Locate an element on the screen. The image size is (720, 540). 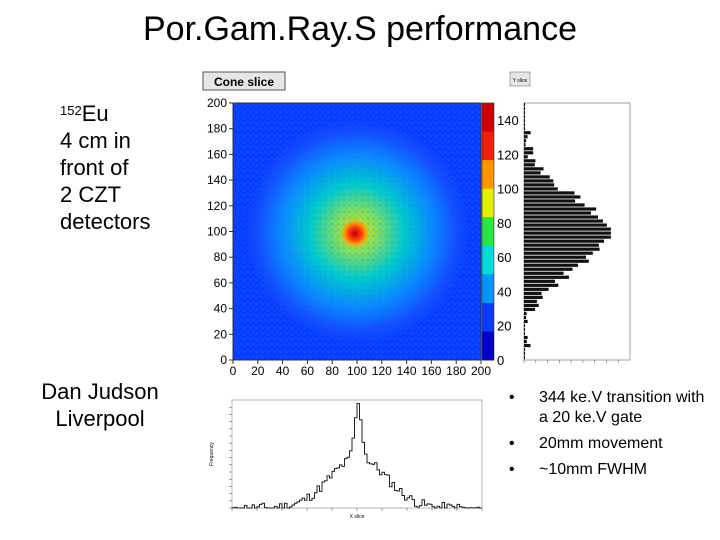
author-affiliation: Liverpool is located at coordinates (100, 418).